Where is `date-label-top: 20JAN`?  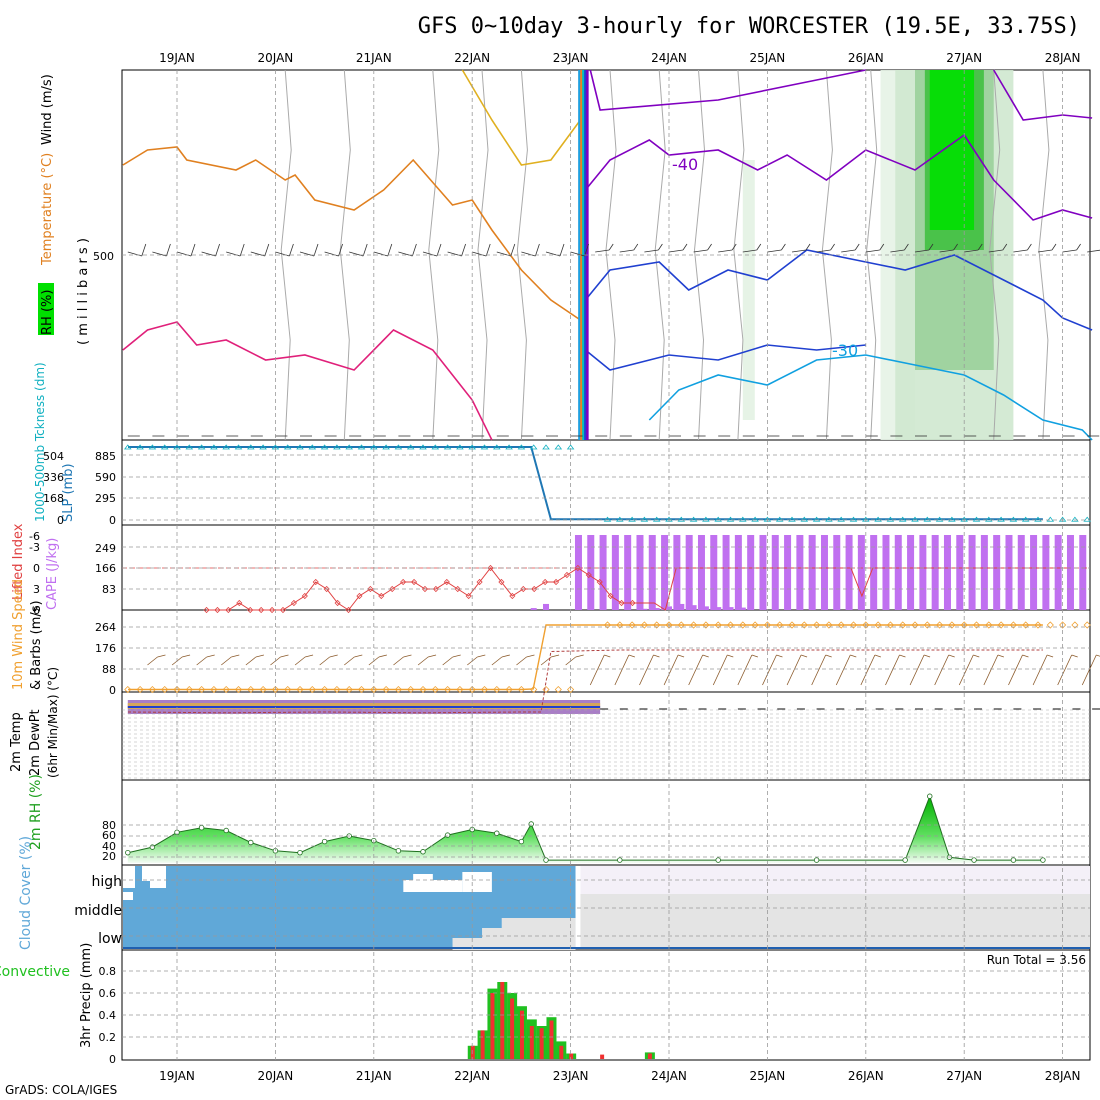 date-label-top: 20JAN is located at coordinates (276, 58).